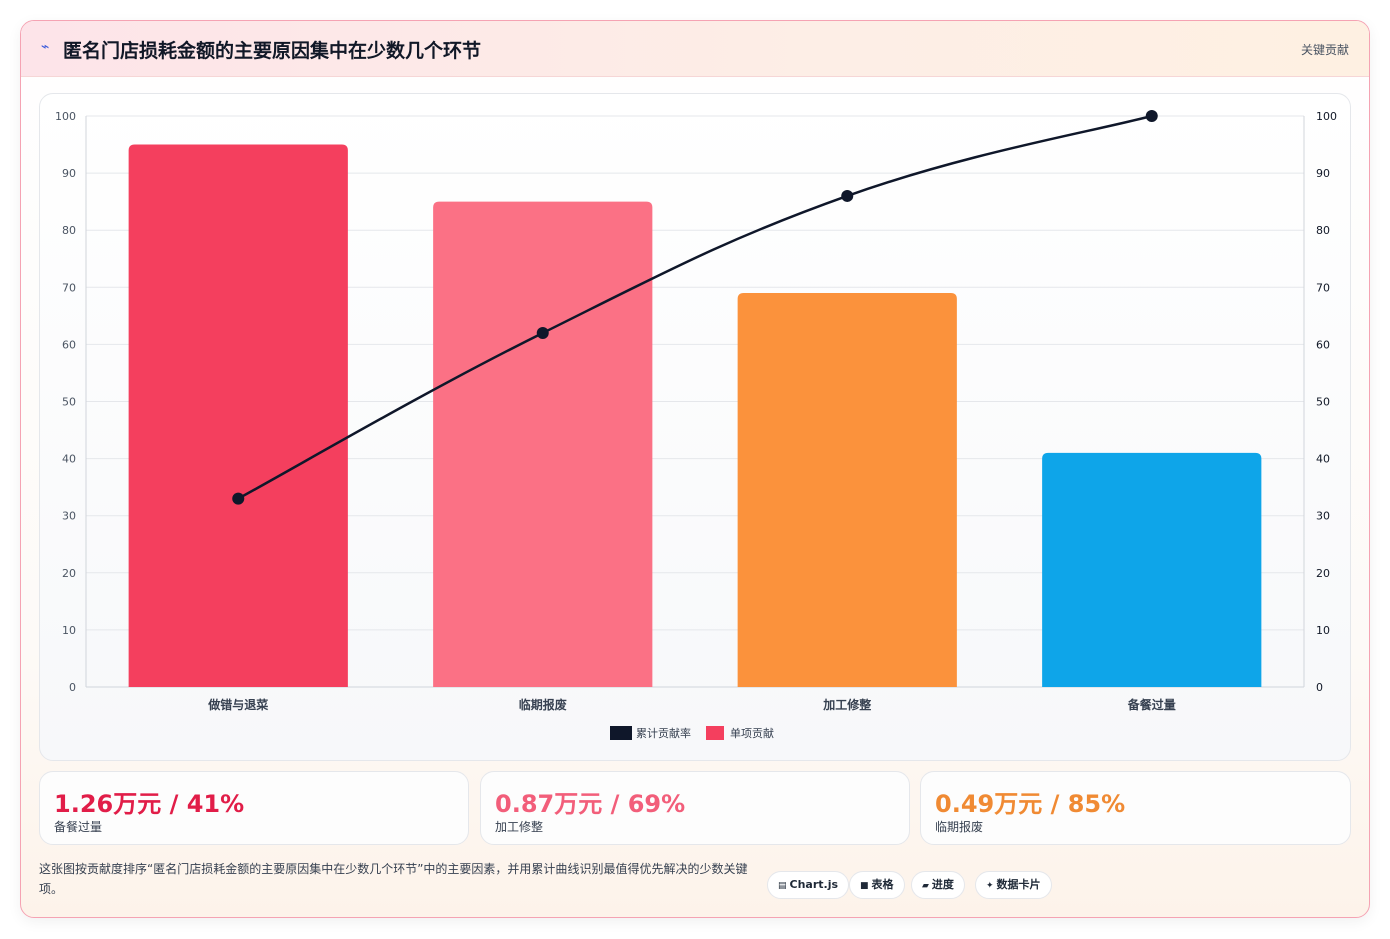  Describe the element at coordinates (519, 827) in the screenshot. I see `stat-label: 加工修整` at that location.